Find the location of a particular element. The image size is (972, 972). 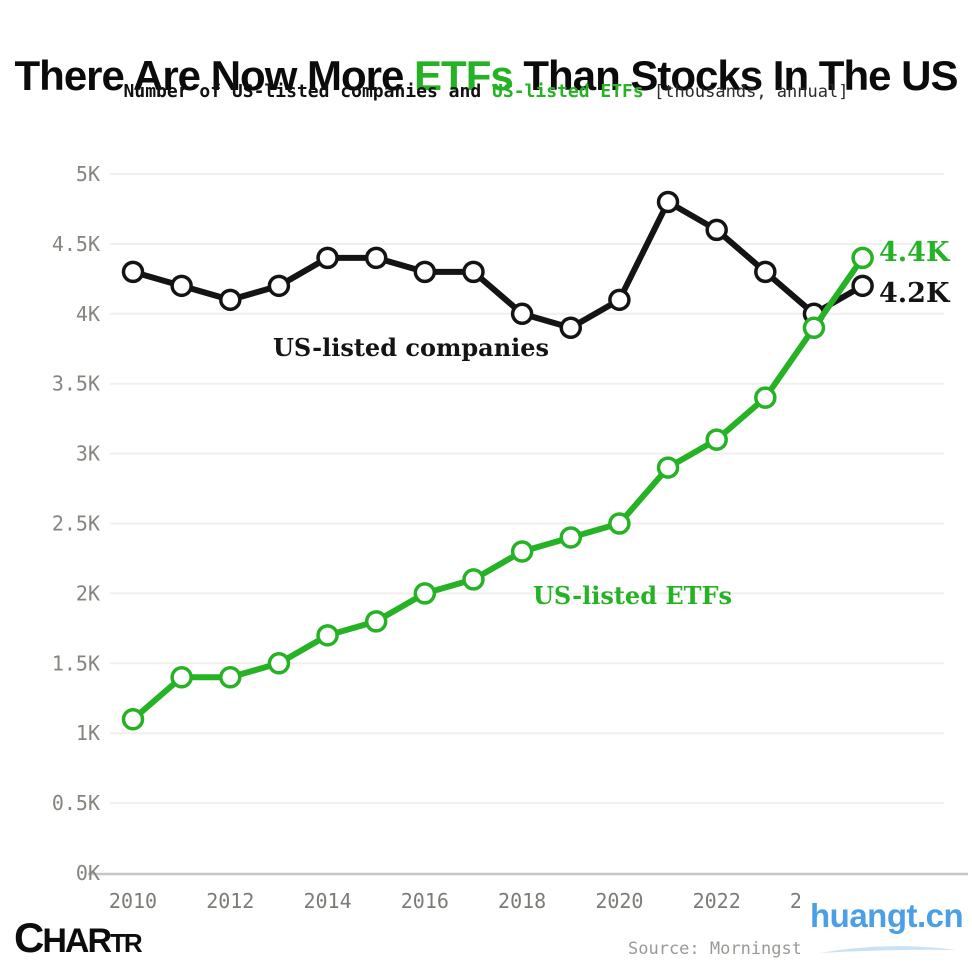

y-tick-label: 2K is located at coordinates (88, 593).